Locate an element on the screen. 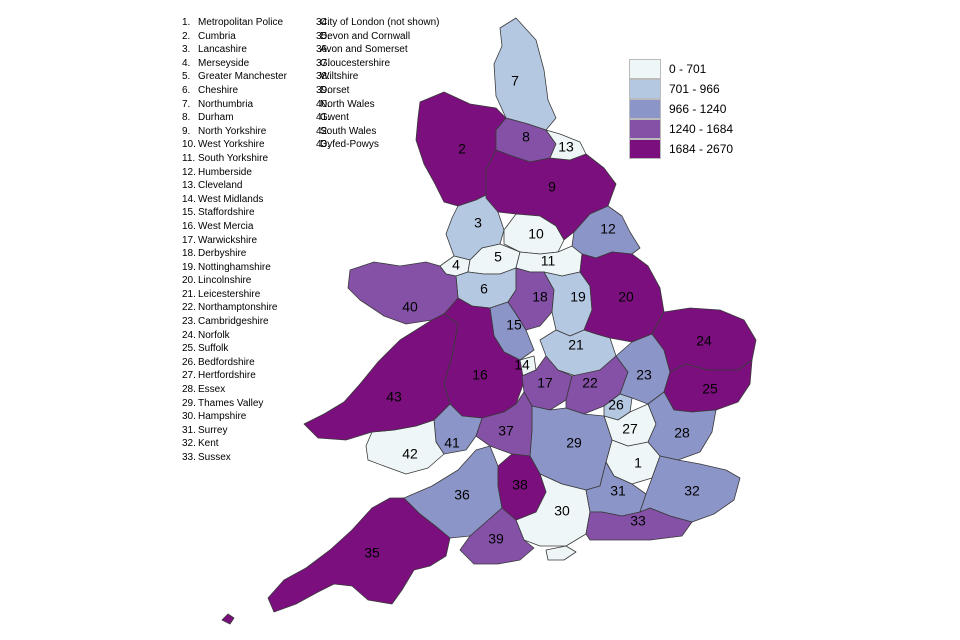  force-name: North Yorkshire is located at coordinates (232, 131).